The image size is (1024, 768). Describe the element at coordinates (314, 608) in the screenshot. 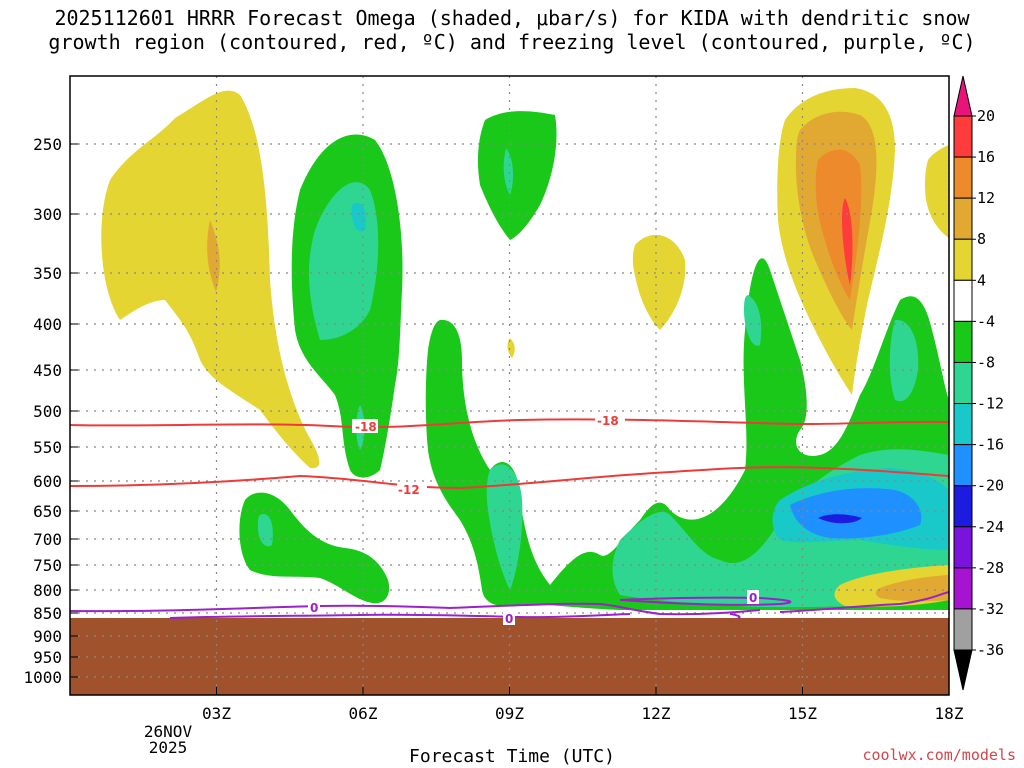

I see `freezing-label-1: 0` at that location.